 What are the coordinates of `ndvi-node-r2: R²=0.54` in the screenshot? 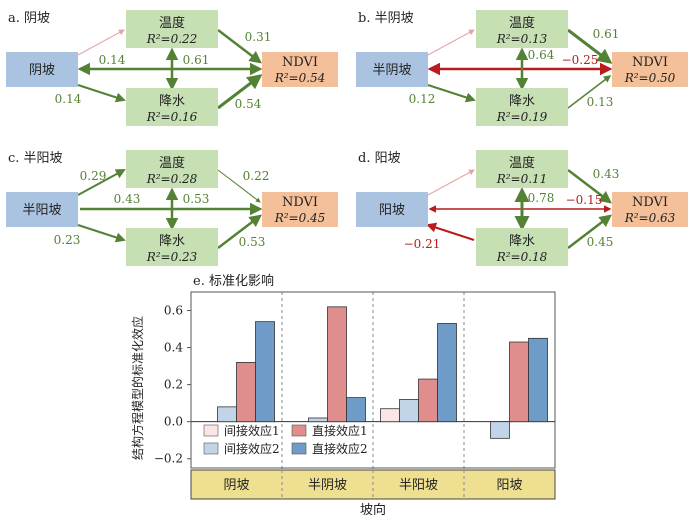 It's located at (300, 78).